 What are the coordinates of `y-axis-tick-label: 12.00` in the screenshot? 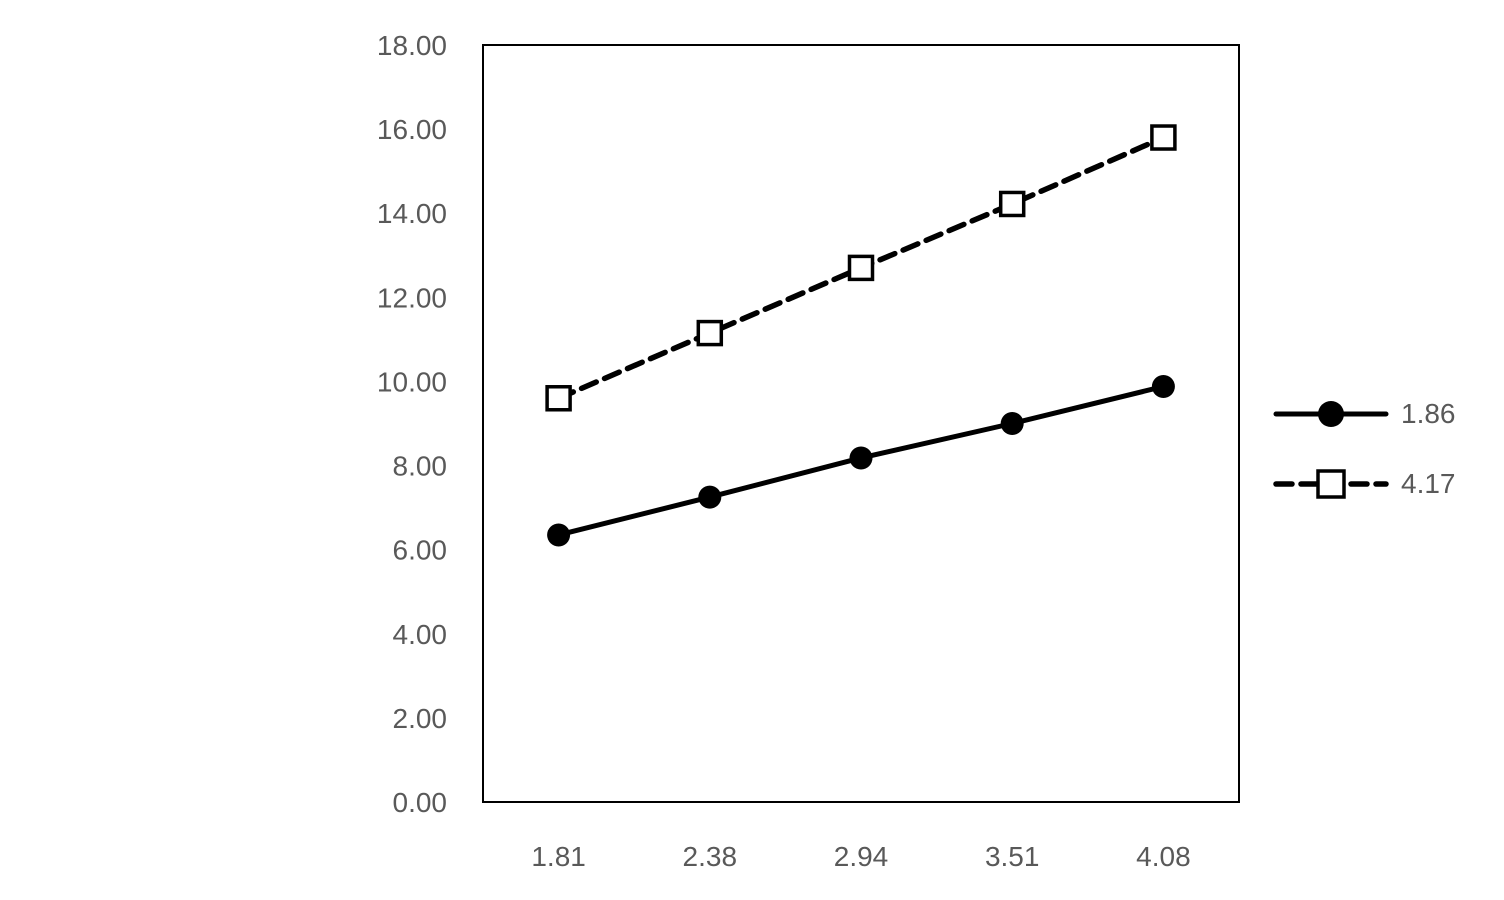 It's located at (412, 297).